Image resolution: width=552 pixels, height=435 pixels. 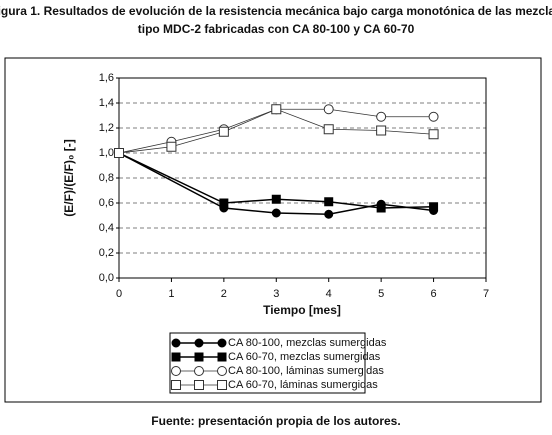 I want to click on x-axis-label: Tiempo [mes], so click(x=302, y=310).